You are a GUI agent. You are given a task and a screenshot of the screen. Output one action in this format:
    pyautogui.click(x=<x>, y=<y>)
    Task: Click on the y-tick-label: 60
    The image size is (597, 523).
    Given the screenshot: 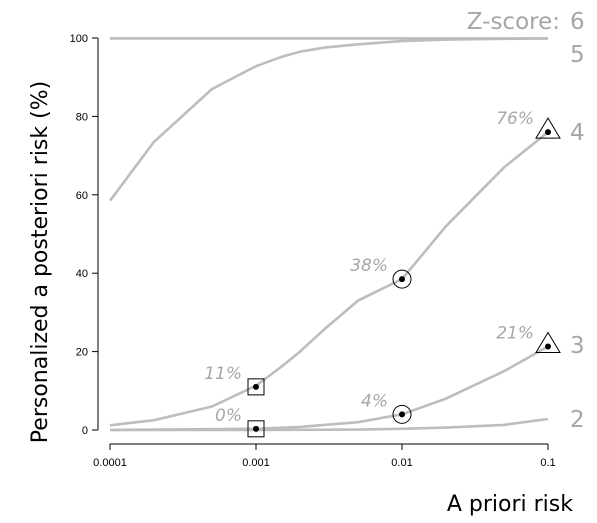 What is the action you would take?
    pyautogui.click(x=82, y=196)
    